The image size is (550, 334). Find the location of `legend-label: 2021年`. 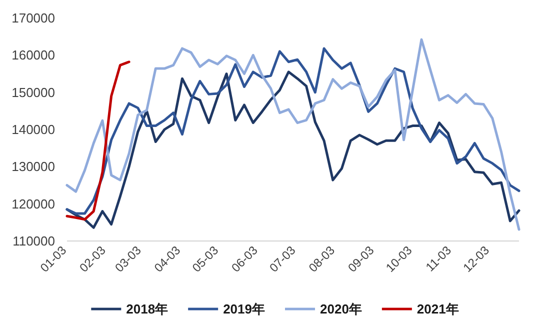

legend-label: 2021年 is located at coordinates (437, 309).